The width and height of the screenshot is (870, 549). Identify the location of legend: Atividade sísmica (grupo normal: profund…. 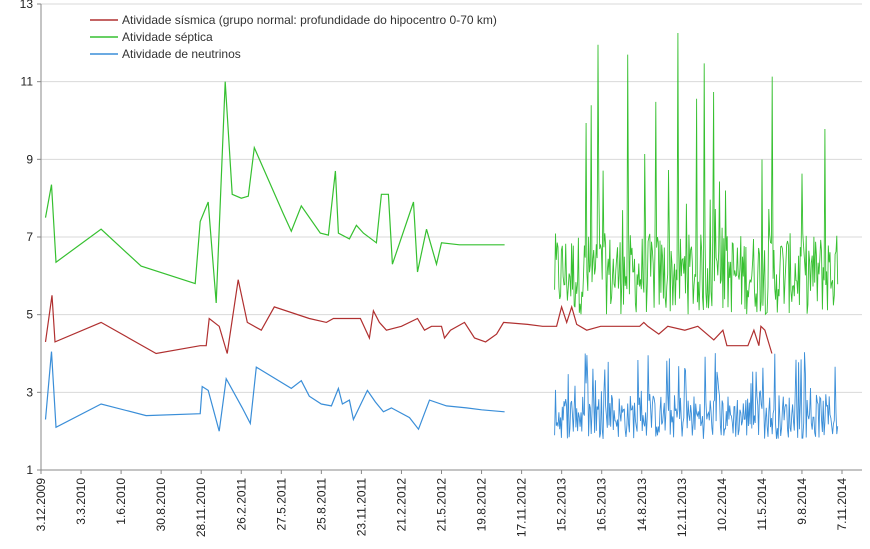
(293, 37).